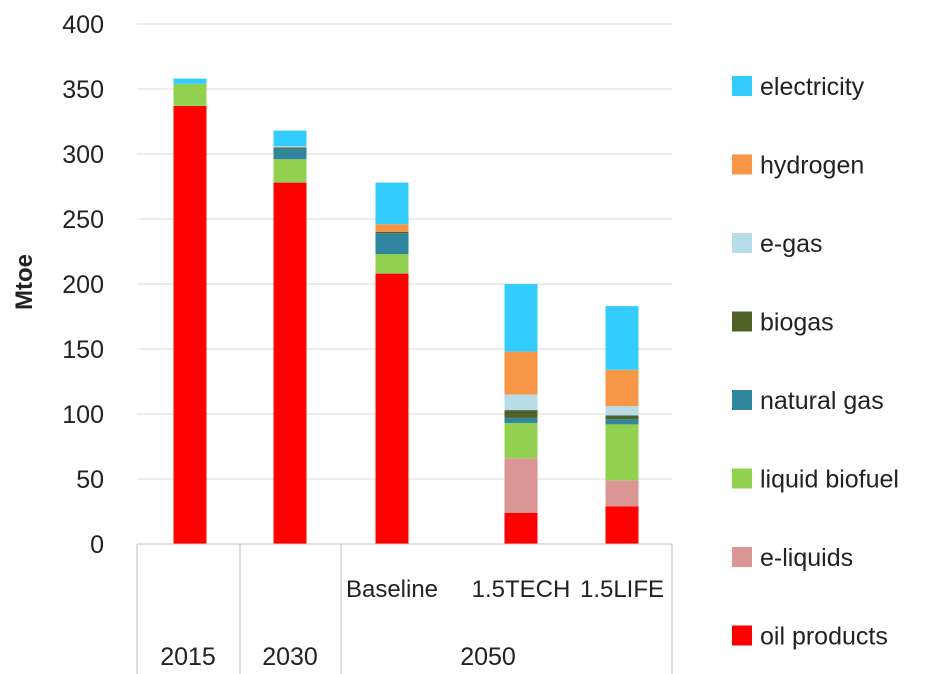 The height and width of the screenshot is (674, 946). I want to click on legend-label: biogas, so click(797, 323).